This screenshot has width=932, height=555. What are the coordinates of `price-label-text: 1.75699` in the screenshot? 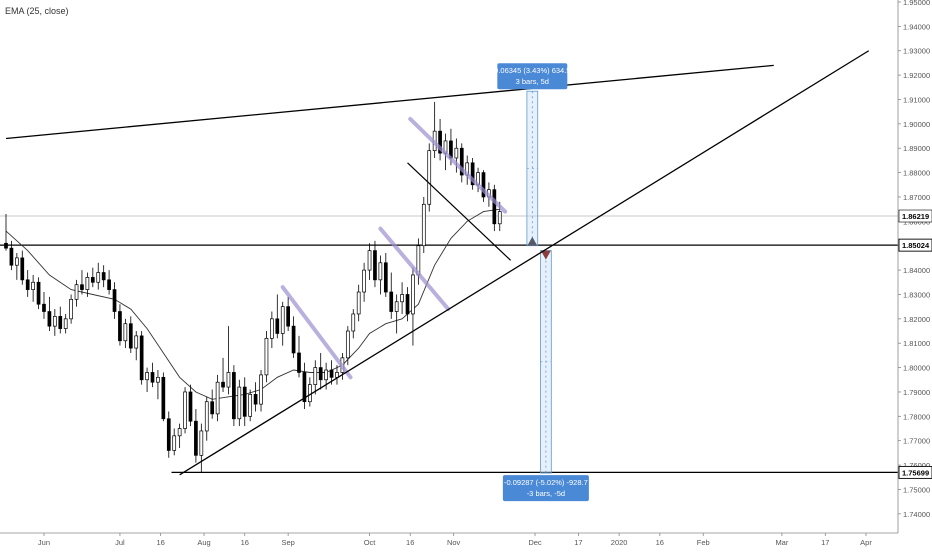 It's located at (915, 472).